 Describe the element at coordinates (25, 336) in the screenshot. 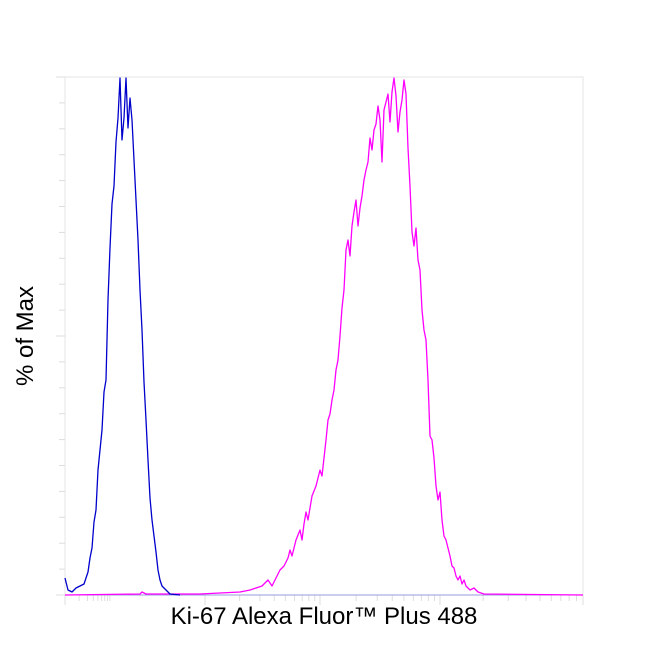

I see `y-axis-label: % of Max` at that location.